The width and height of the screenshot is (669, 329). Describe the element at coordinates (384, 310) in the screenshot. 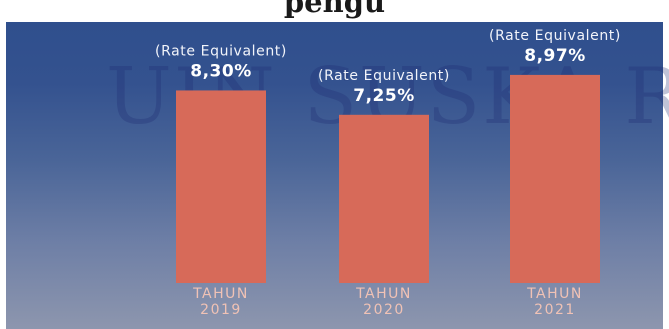

I see `category-label-1-line2: 2020` at that location.